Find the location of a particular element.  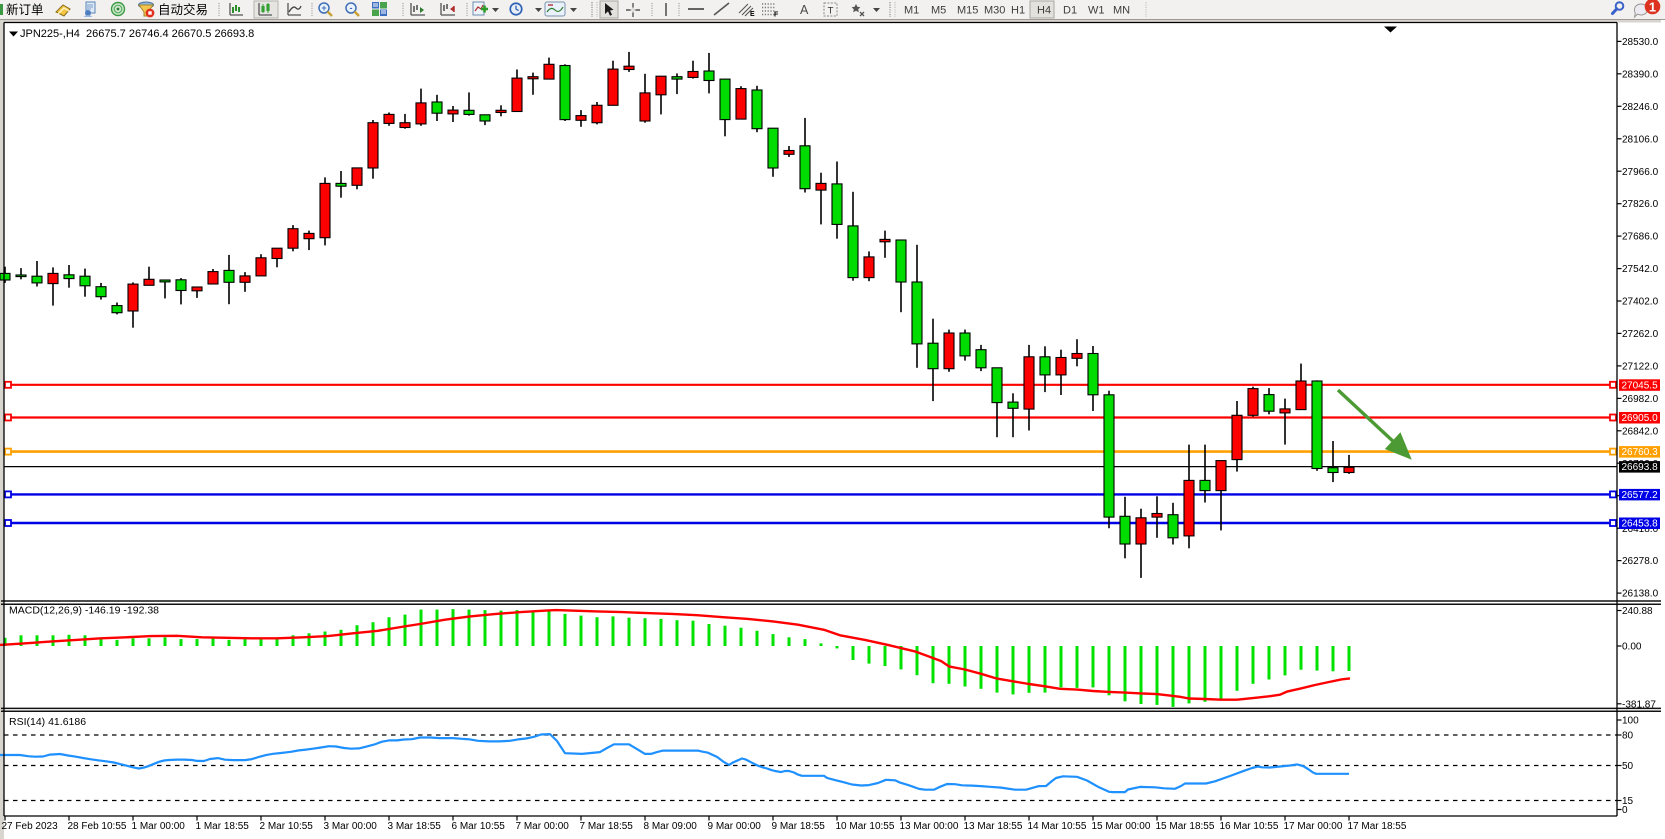

svg-text: 27542.0 is located at coordinates (1640, 269).